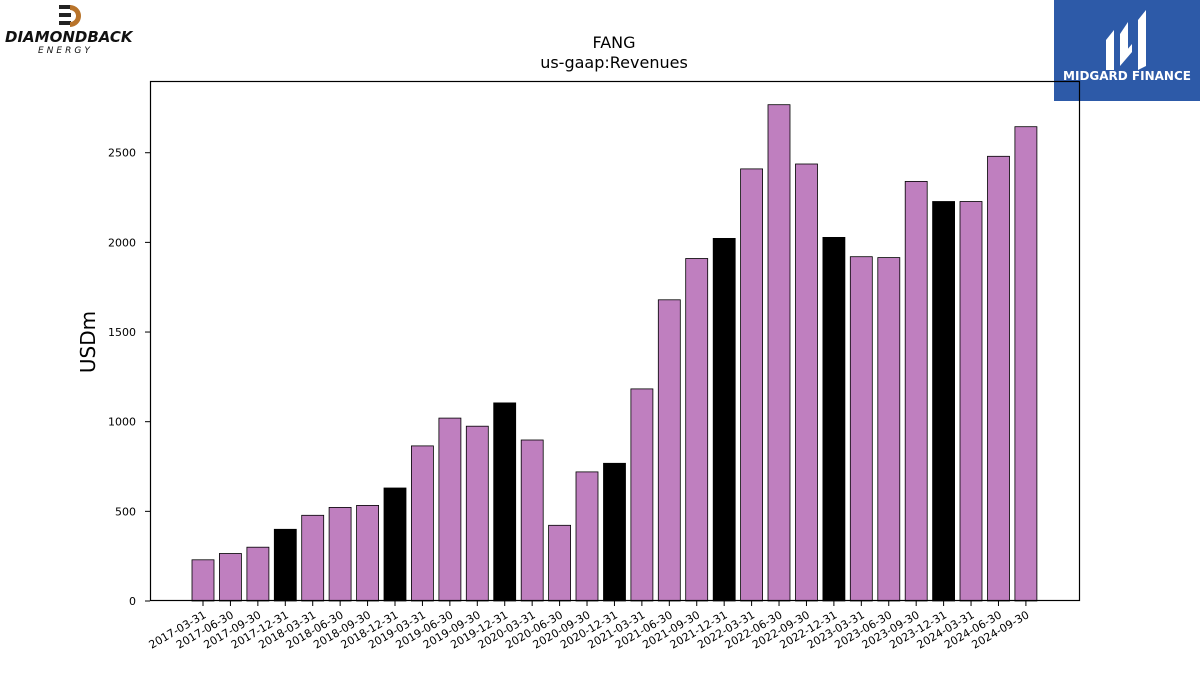  What do you see at coordinates (1127, 76) in the screenshot?
I see `midgard-wordmark: MIDGARD FINANCE` at bounding box center [1127, 76].